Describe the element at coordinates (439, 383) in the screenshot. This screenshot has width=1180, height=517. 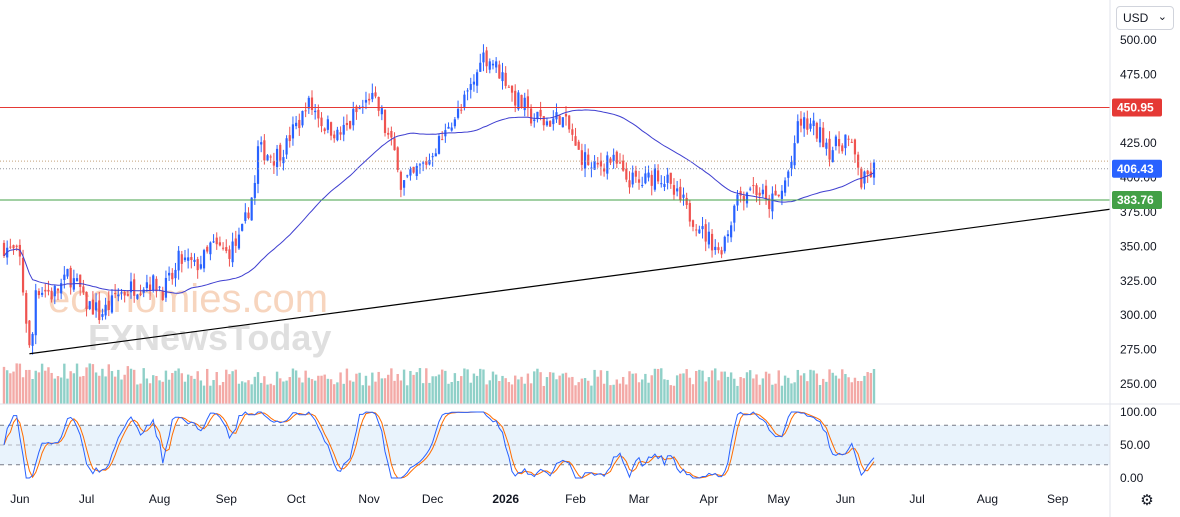
I see `volume-bars` at that location.